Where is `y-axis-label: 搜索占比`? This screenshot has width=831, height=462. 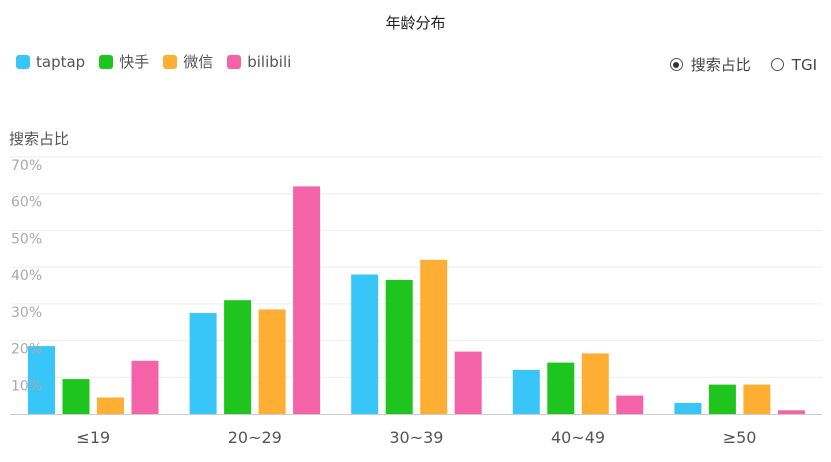 y-axis-label: 搜索占比 is located at coordinates (39, 139).